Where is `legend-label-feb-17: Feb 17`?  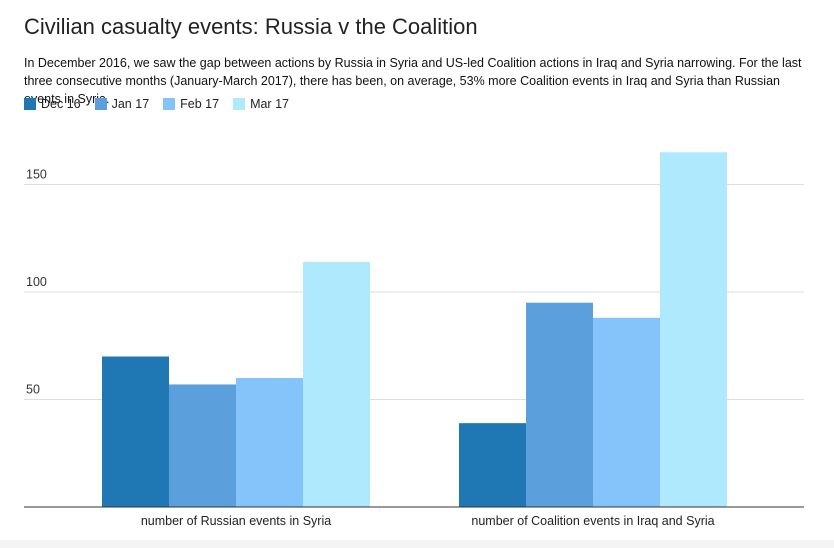 legend-label-feb-17: Feb 17 is located at coordinates (200, 104).